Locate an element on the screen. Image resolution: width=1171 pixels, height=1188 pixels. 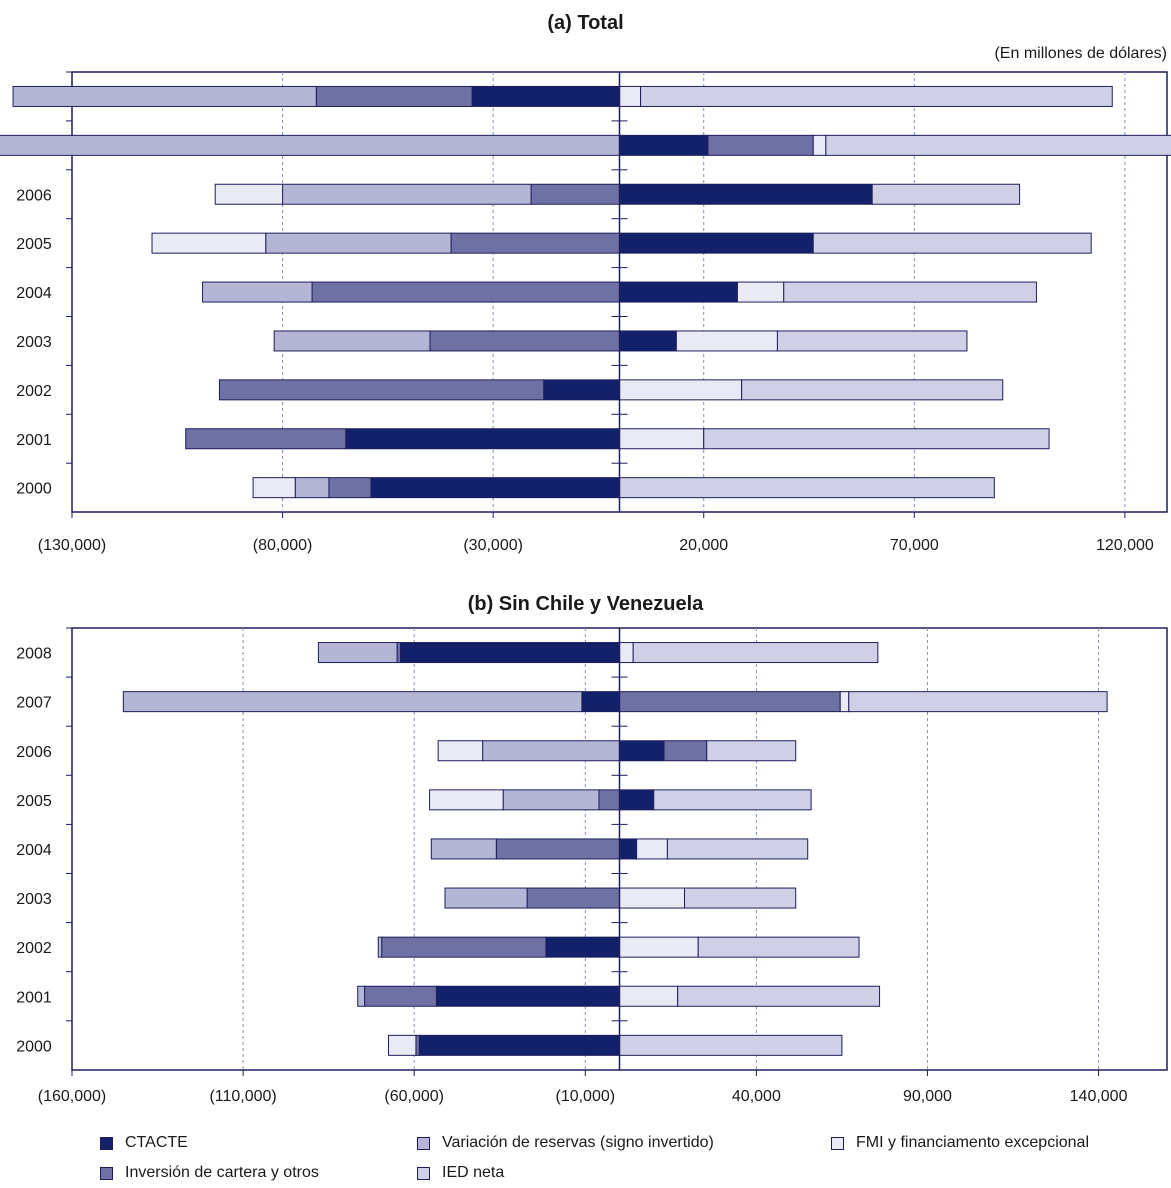
legend-label: CTACTE is located at coordinates (156, 1142).